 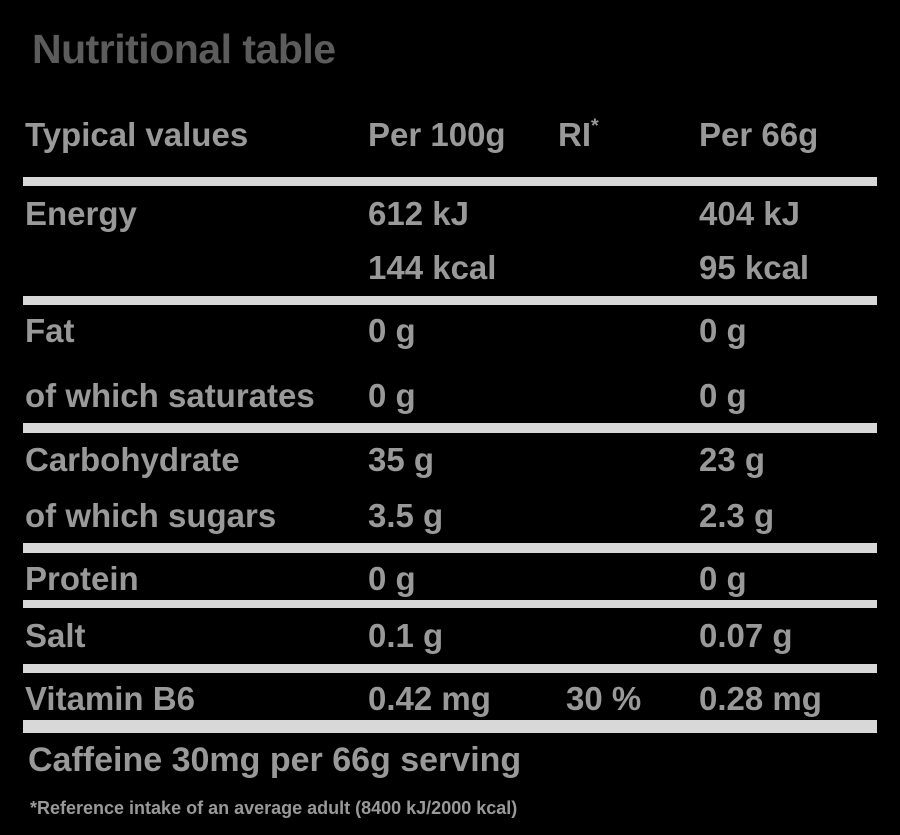 I want to click on row-label: Protein, so click(x=82, y=578).